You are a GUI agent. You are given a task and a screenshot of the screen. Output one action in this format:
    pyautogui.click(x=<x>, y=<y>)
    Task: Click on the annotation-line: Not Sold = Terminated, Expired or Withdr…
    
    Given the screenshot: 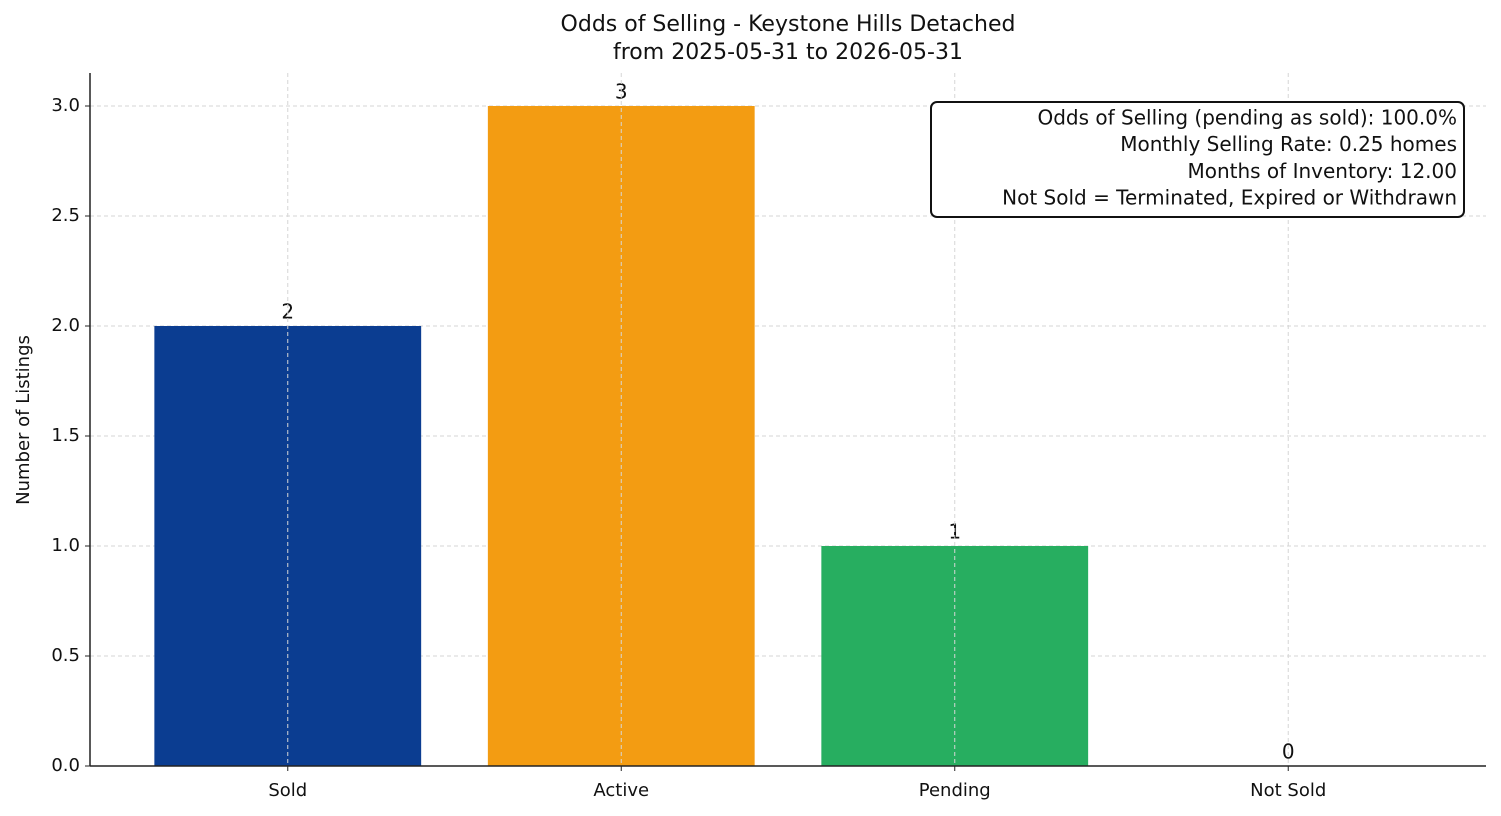 What is the action you would take?
    pyautogui.click(x=1229, y=198)
    